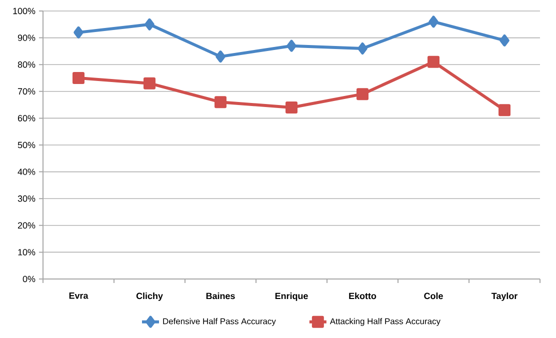  I want to click on legend-label: Attacking Half Pass Accuracy, so click(385, 322).